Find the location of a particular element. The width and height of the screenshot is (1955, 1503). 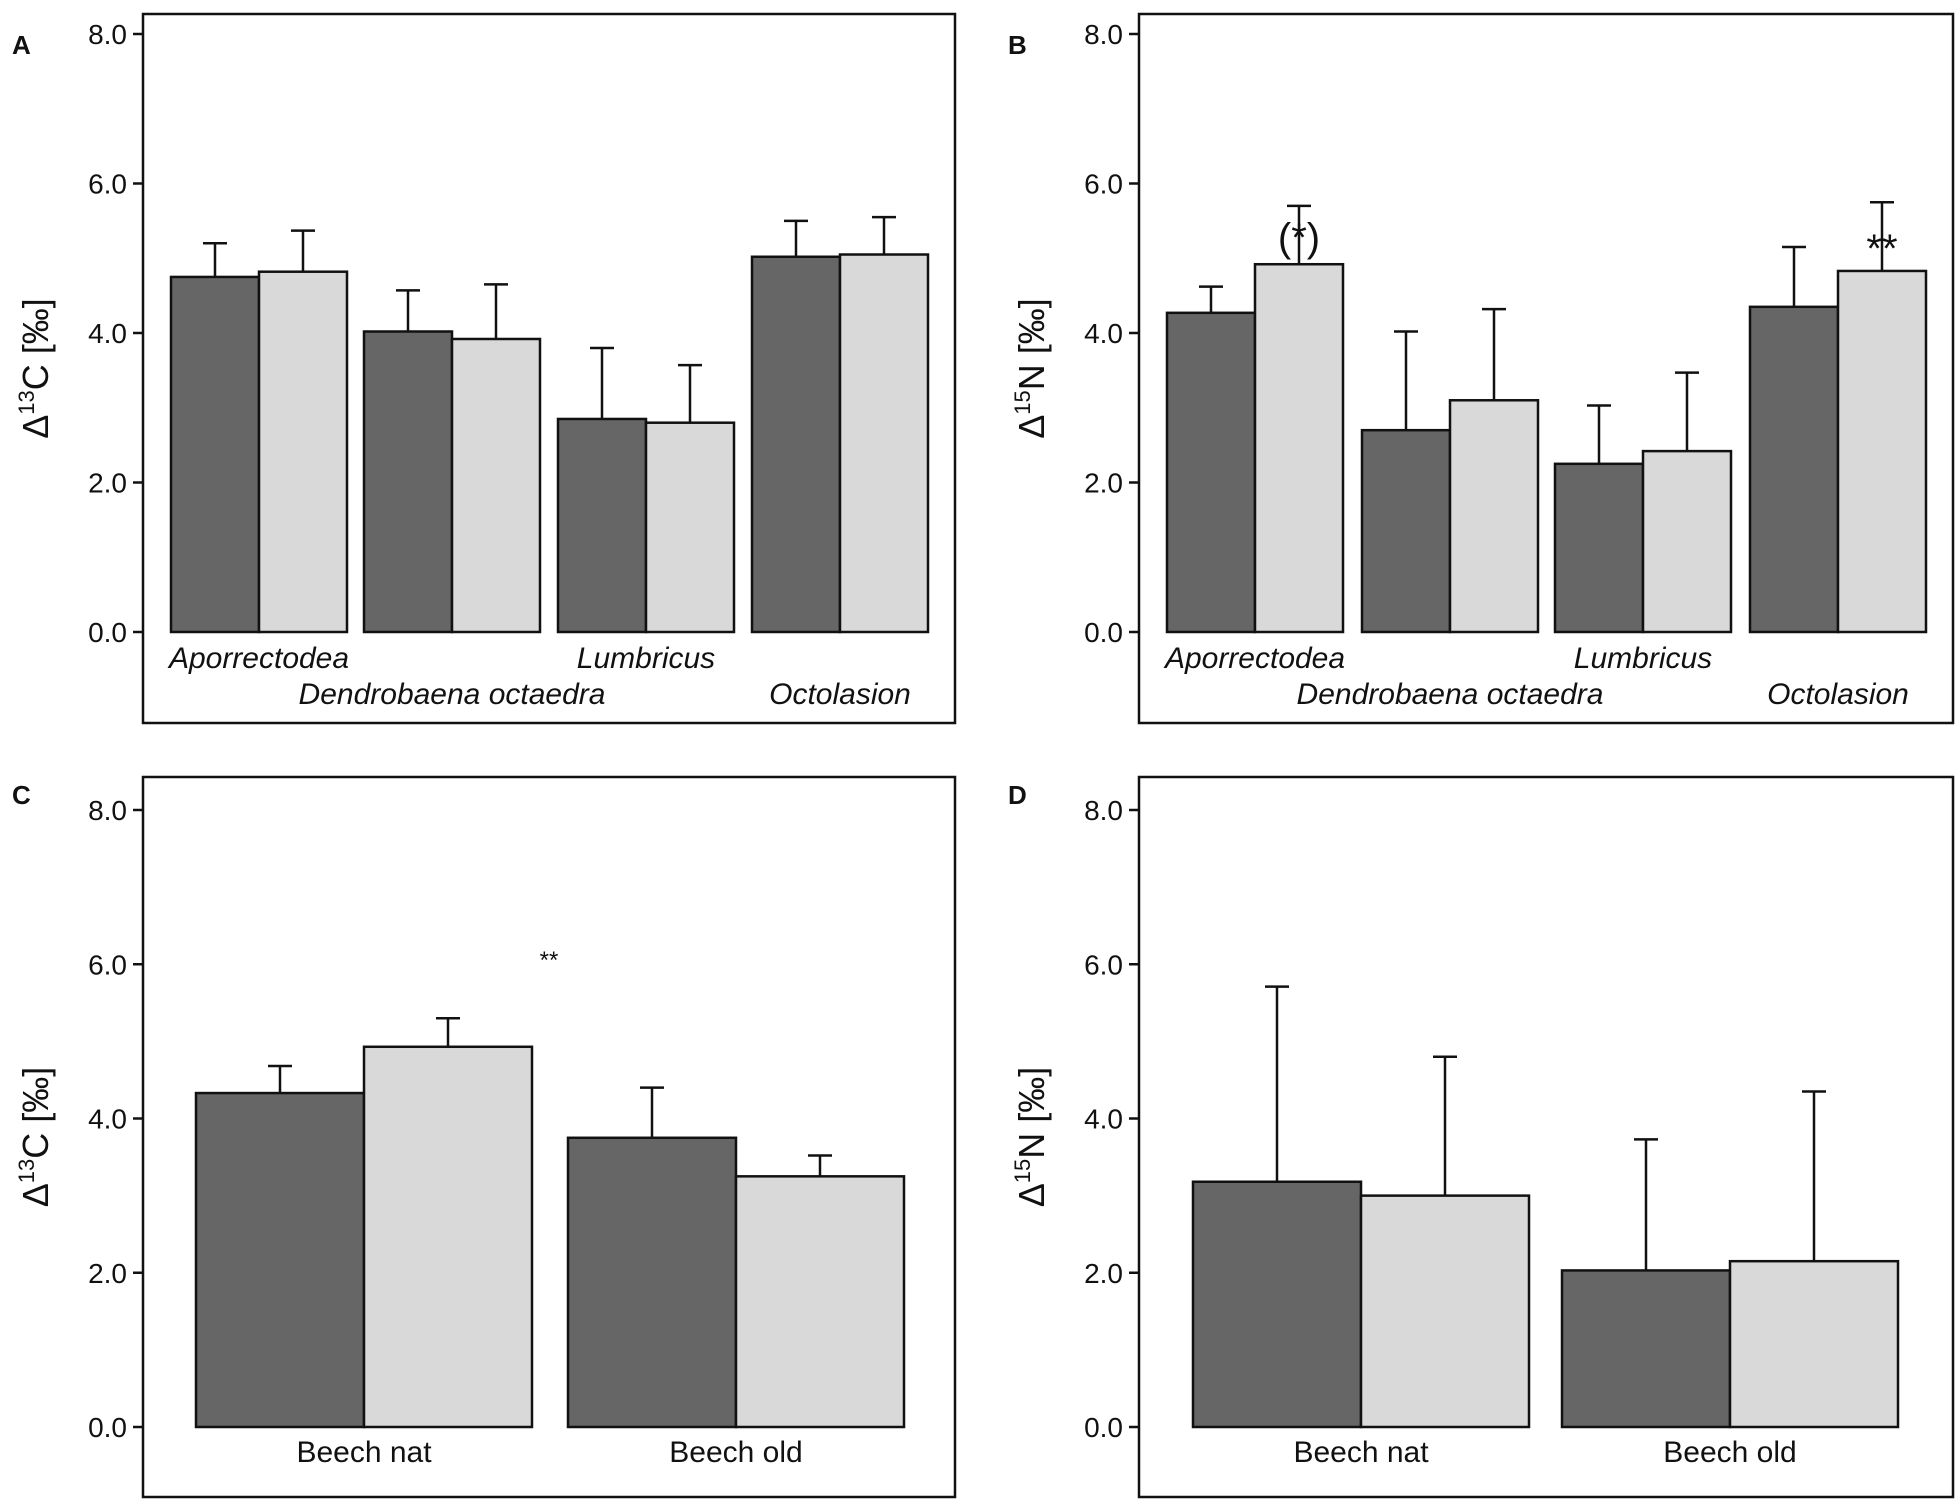

panel-letter: A is located at coordinates (21, 45).